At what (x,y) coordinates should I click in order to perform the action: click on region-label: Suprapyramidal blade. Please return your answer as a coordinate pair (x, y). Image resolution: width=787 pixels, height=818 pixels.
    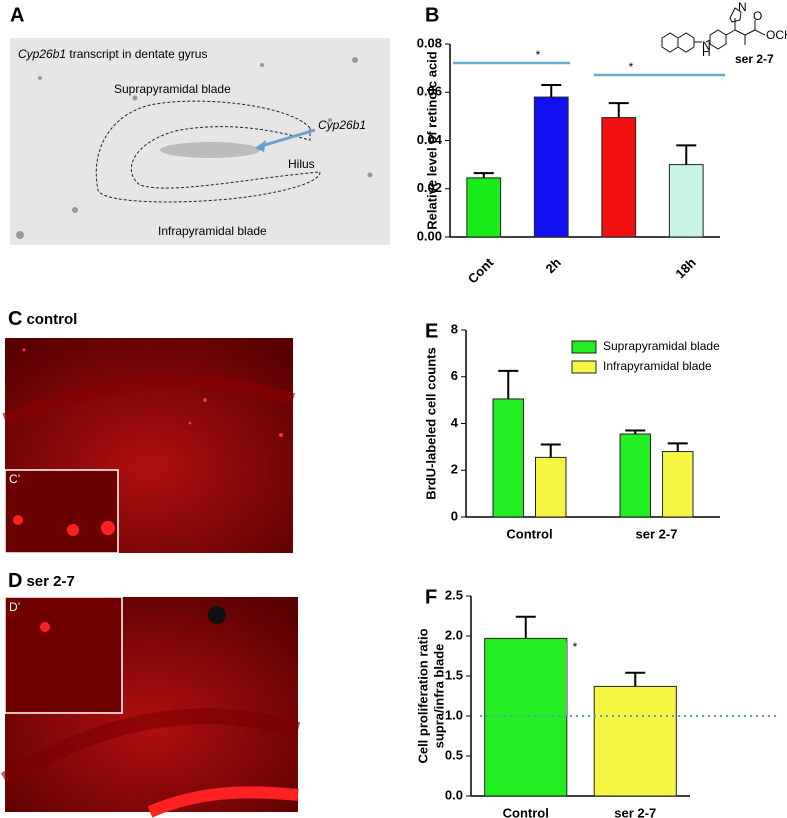
    Looking at the image, I should click on (172, 89).